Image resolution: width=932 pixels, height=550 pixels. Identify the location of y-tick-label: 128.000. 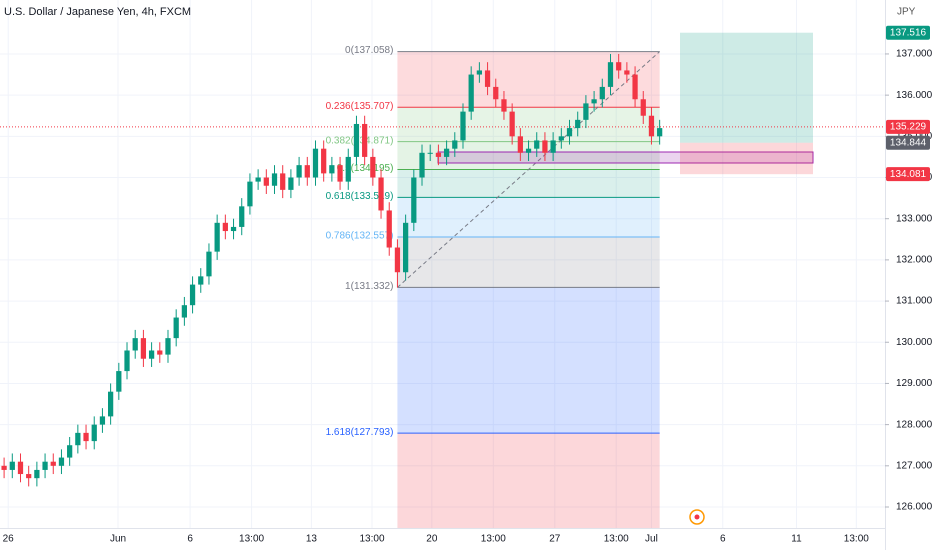
(914, 424).